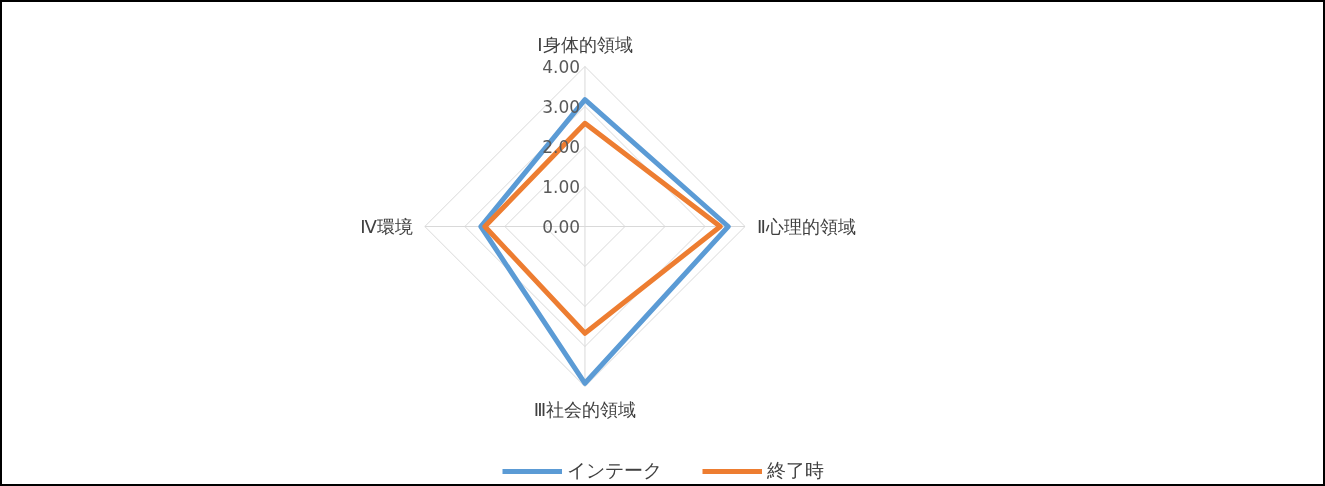  What do you see at coordinates (585, 44) in the screenshot?
I see `spoke-label: Ⅰ身体的領域` at bounding box center [585, 44].